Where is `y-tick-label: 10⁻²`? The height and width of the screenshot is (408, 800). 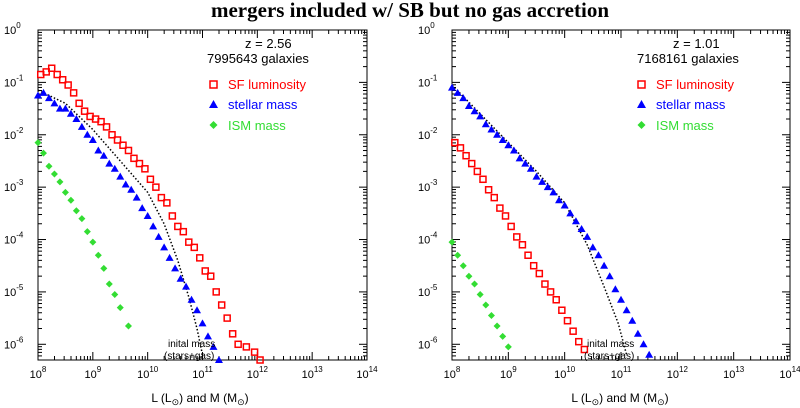
y-tick-label: 10⁻² is located at coordinates (428, 134).